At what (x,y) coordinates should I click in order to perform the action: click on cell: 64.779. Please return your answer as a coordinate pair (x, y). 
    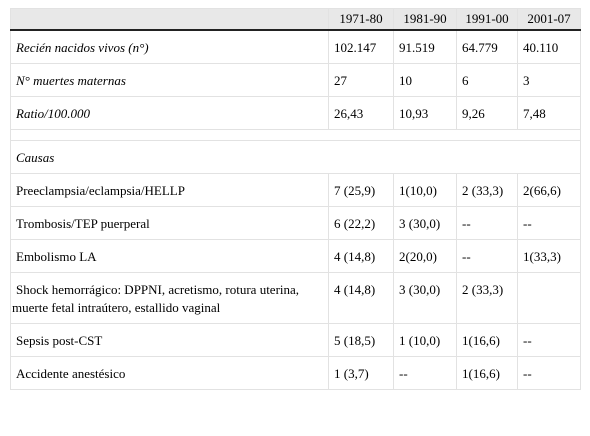
    Looking at the image, I should click on (487, 46).